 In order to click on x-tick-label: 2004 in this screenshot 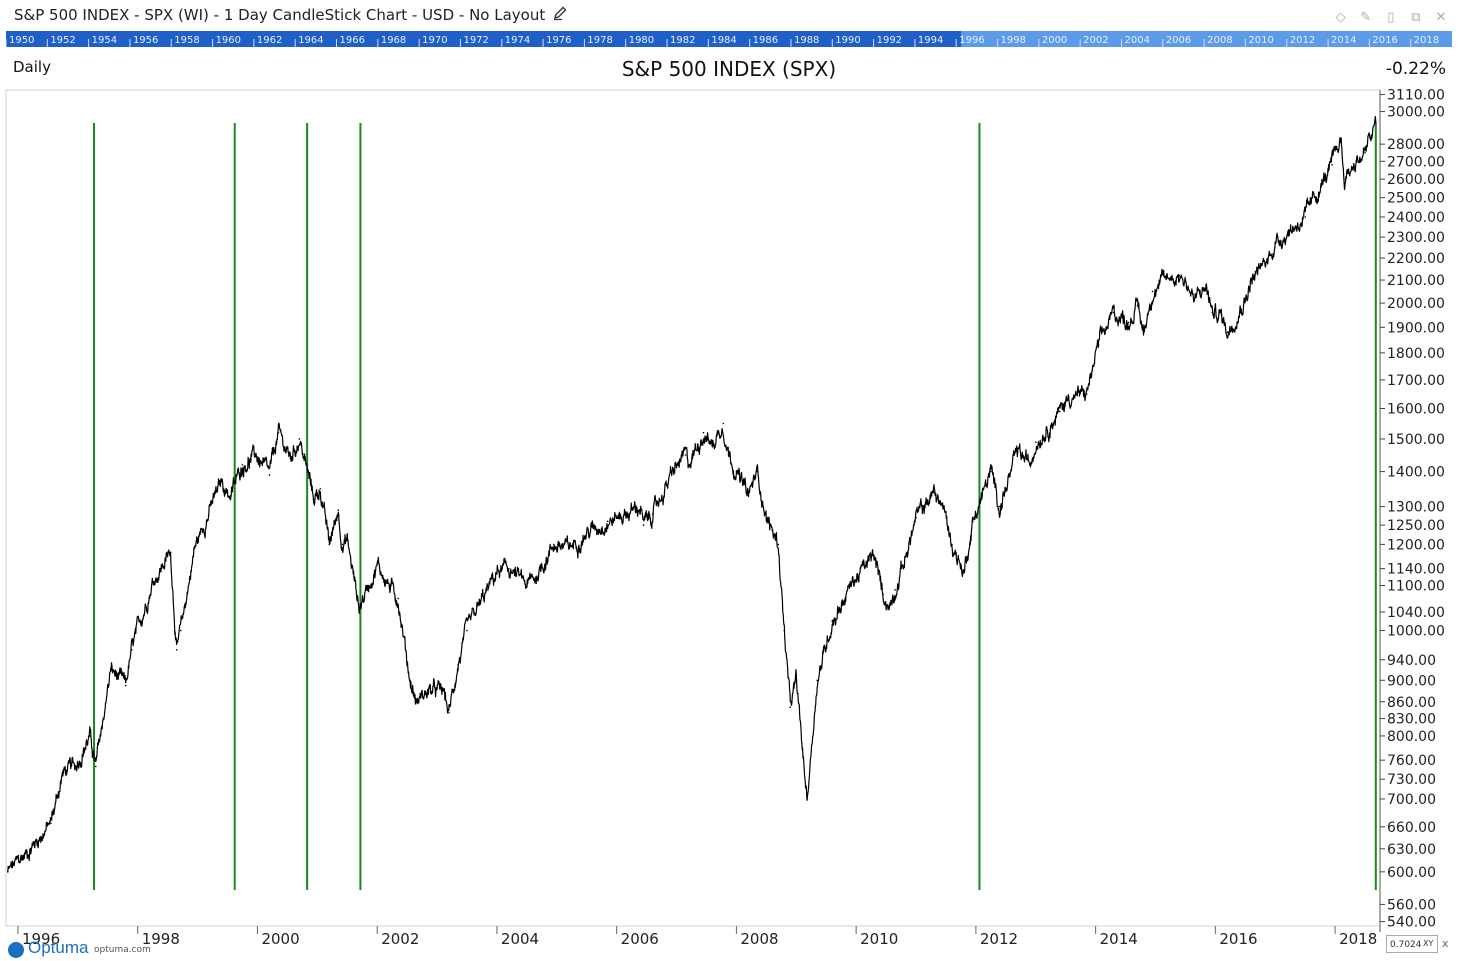, I will do `click(520, 939)`.